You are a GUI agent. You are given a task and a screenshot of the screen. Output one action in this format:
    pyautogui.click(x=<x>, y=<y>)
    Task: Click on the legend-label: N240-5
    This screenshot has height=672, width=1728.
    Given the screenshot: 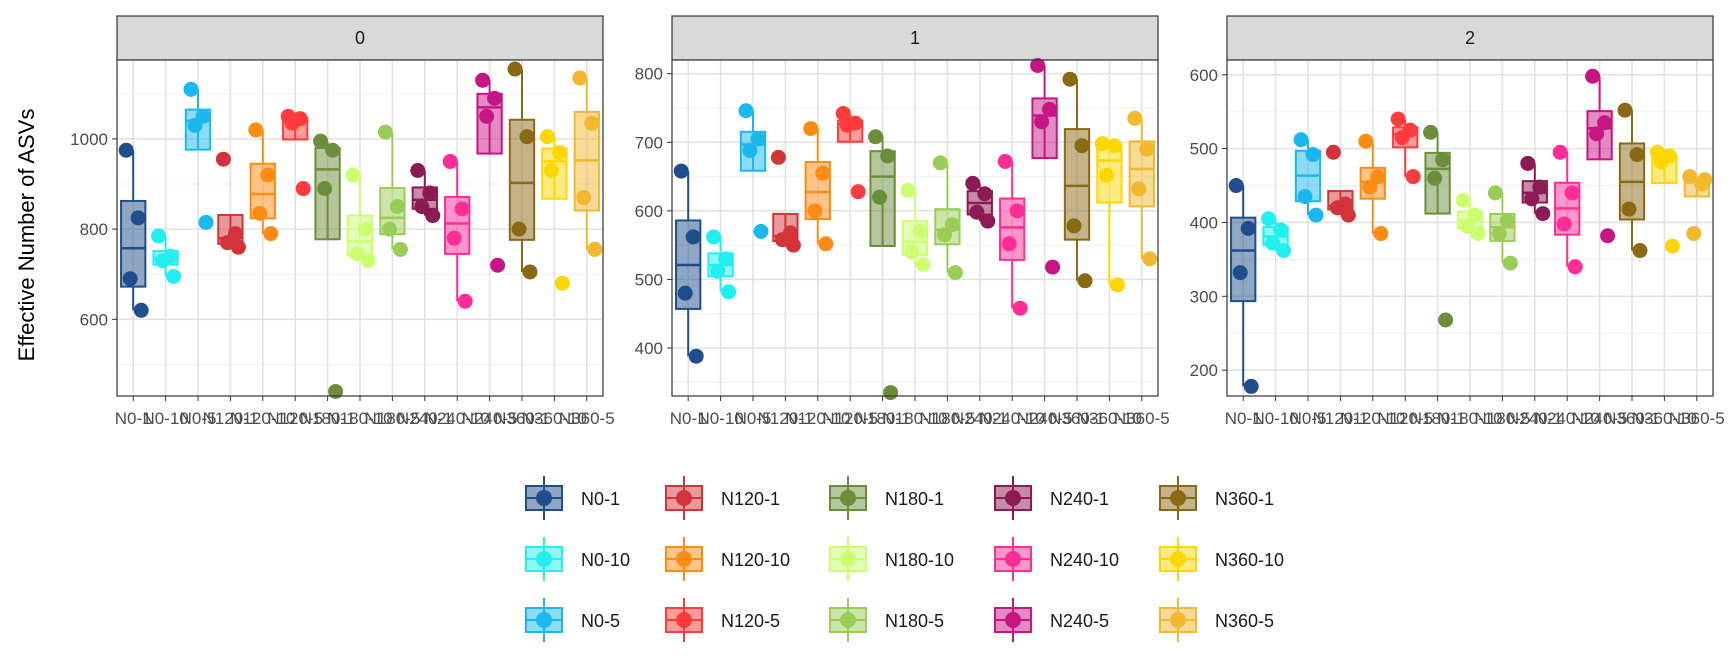 What is the action you would take?
    pyautogui.click(x=1079, y=621)
    